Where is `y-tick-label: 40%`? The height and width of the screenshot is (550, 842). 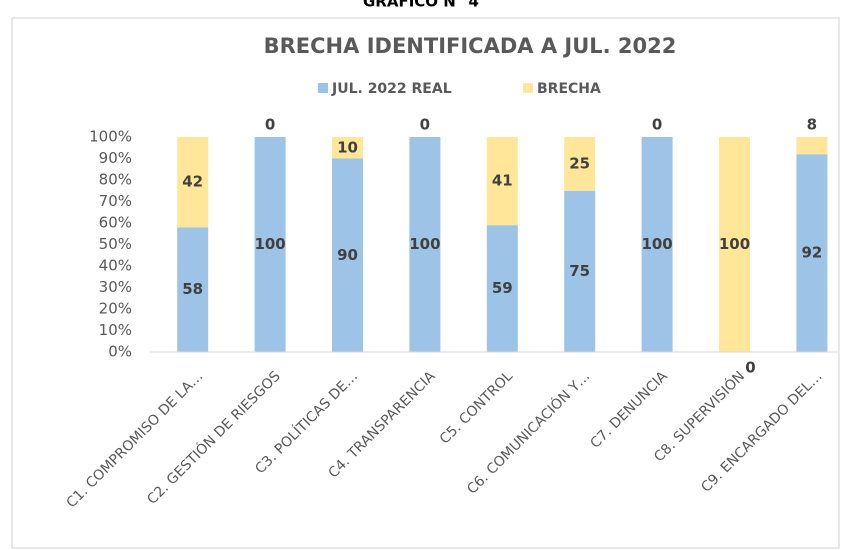 y-tick-label: 40% is located at coordinates (115, 266).